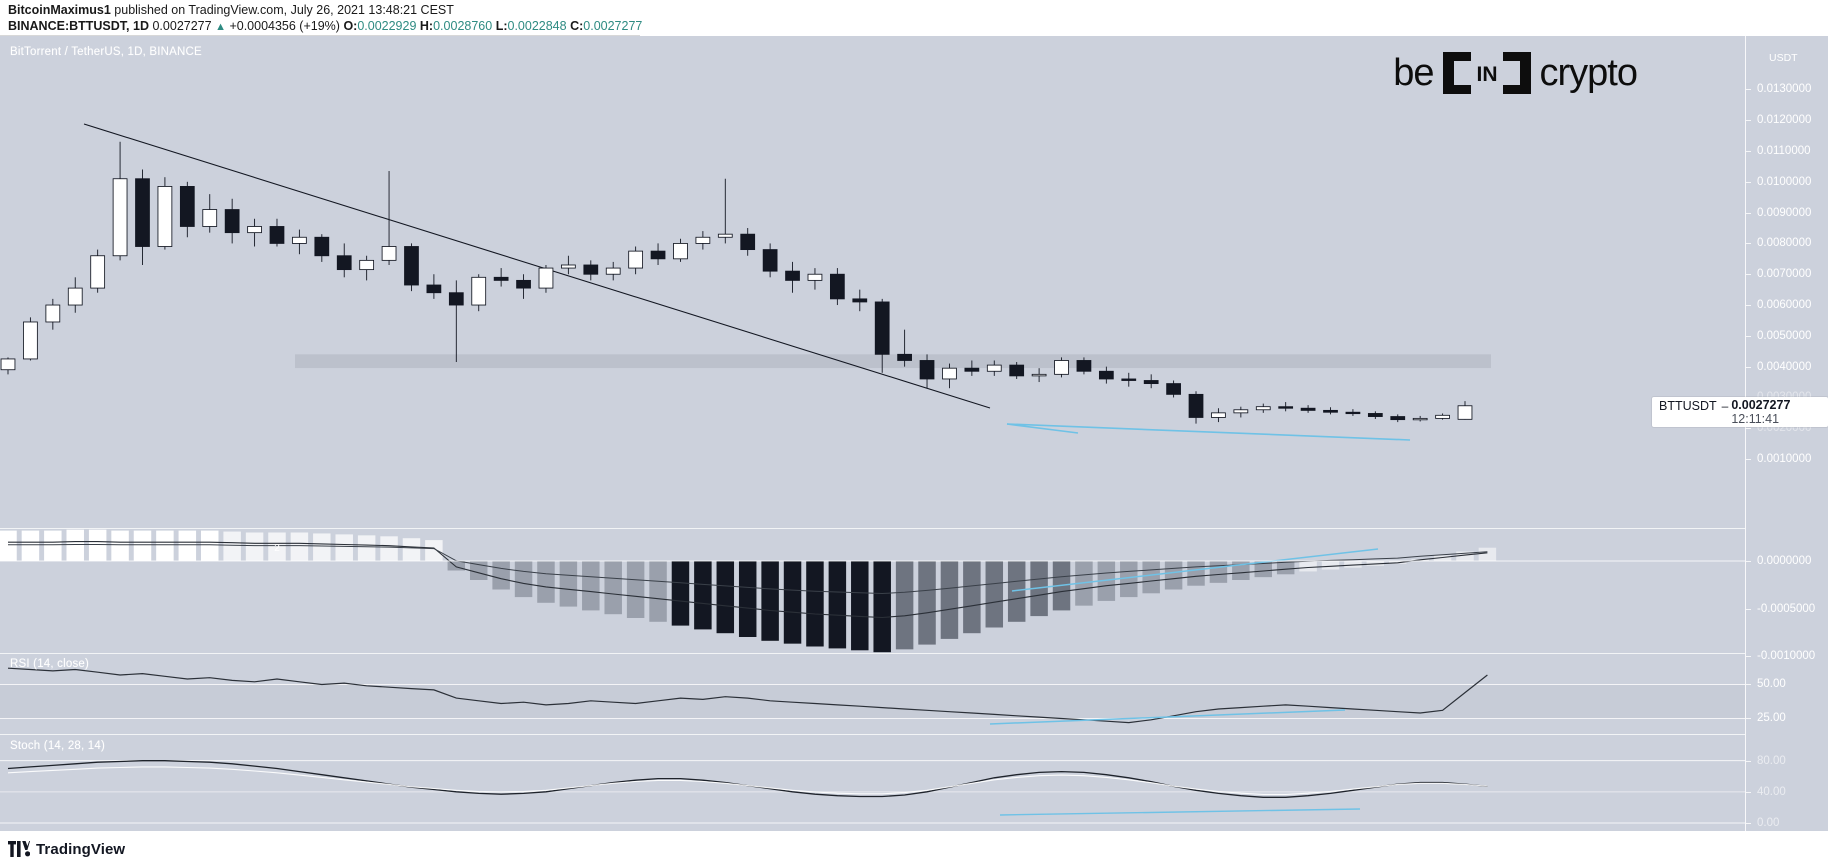  I want to click on beincrypto-watermark-logo: be IN crypto, so click(1515, 73).